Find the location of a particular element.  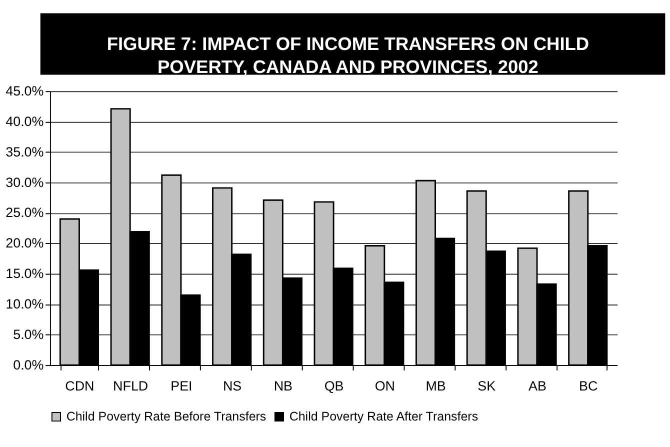

x-tick-label: PEI is located at coordinates (181, 386).